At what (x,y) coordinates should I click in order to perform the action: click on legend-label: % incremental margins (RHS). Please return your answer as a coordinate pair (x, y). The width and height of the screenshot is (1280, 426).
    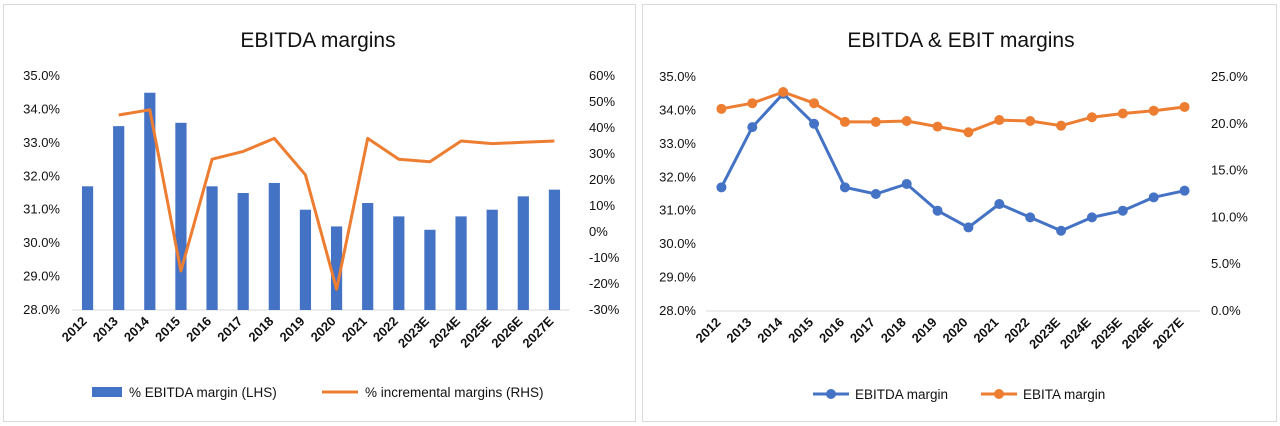
    Looking at the image, I should click on (454, 392).